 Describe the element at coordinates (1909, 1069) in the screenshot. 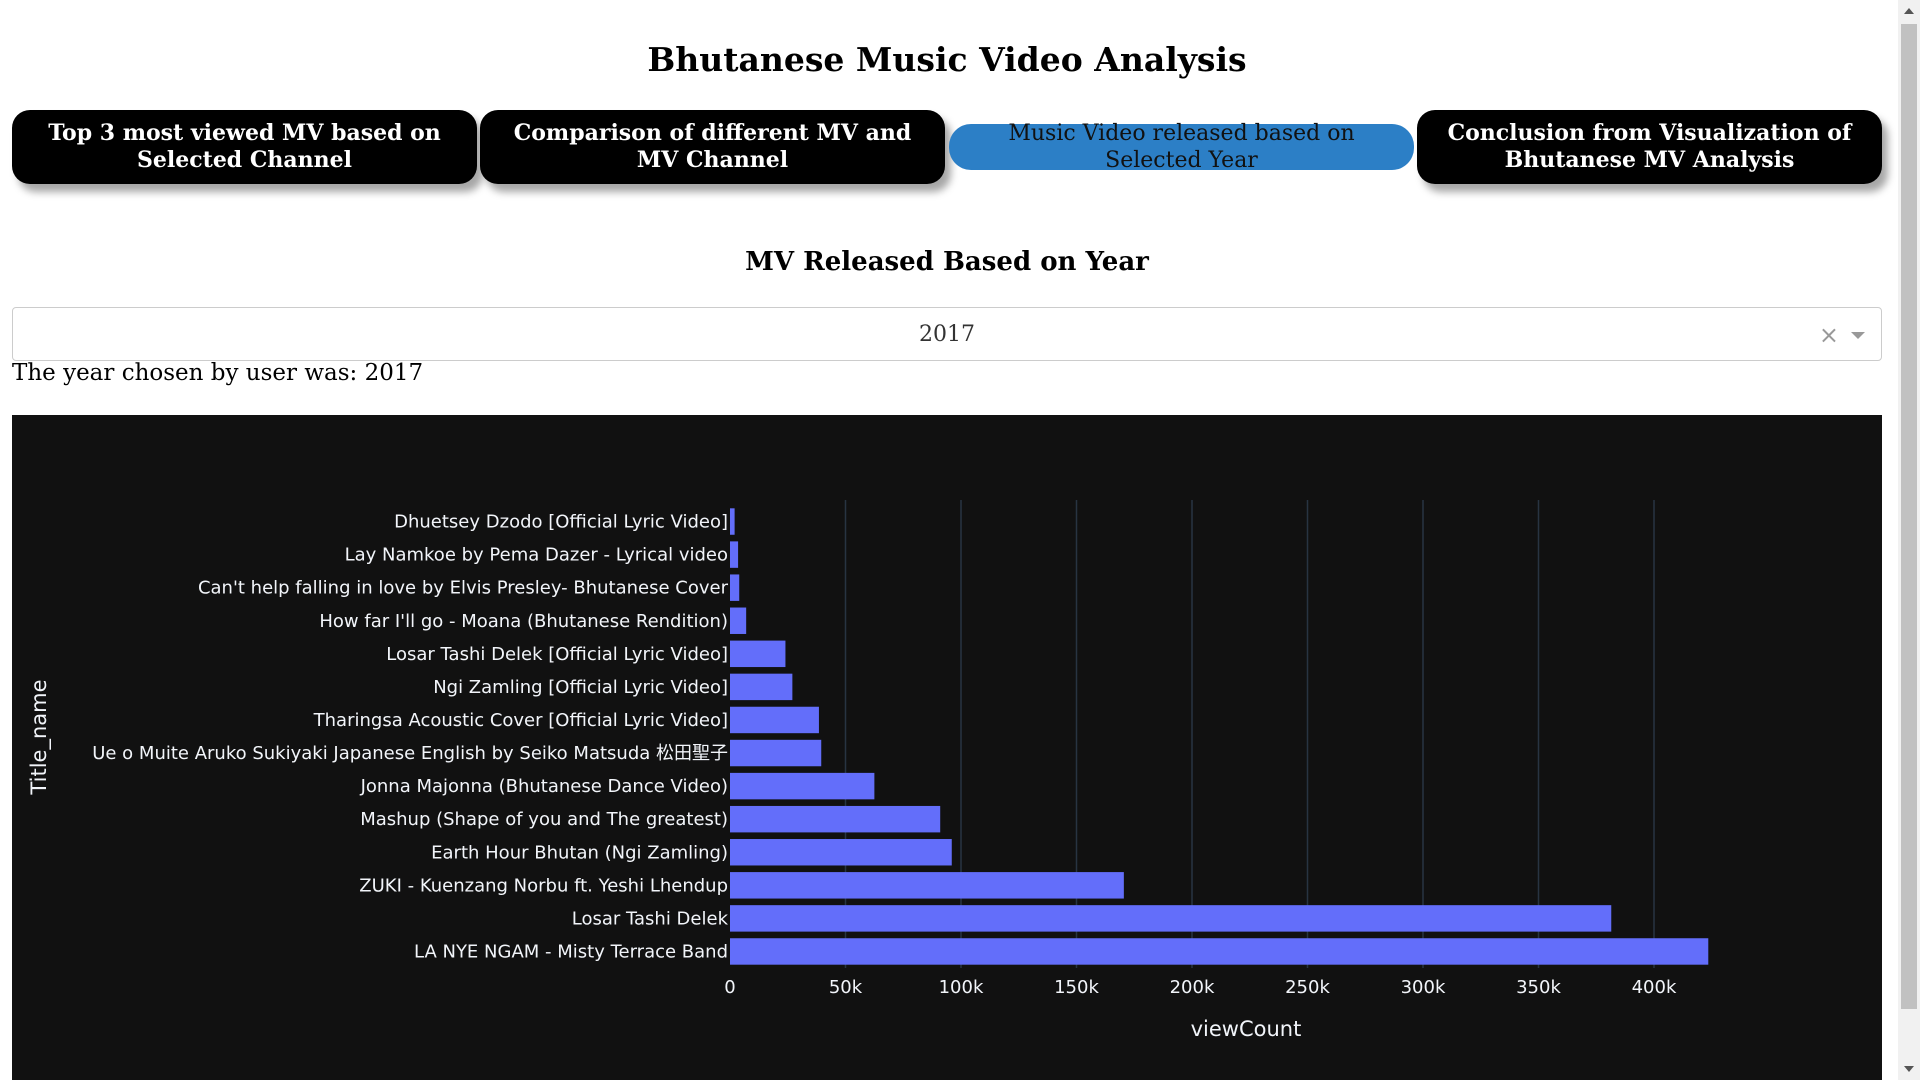

I see `scroll-down-arrow-icon` at that location.